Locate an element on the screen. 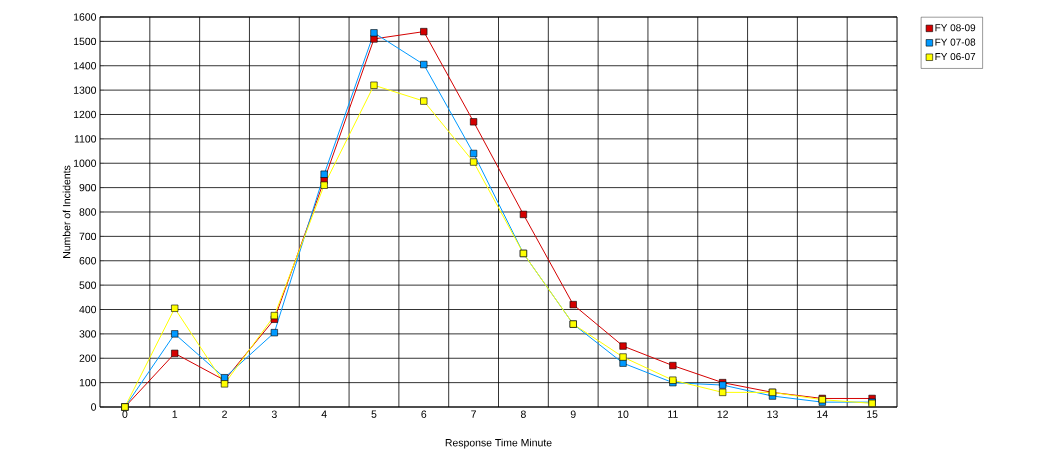 The width and height of the screenshot is (1041, 472). y-tick-label: 1100 is located at coordinates (85, 139).